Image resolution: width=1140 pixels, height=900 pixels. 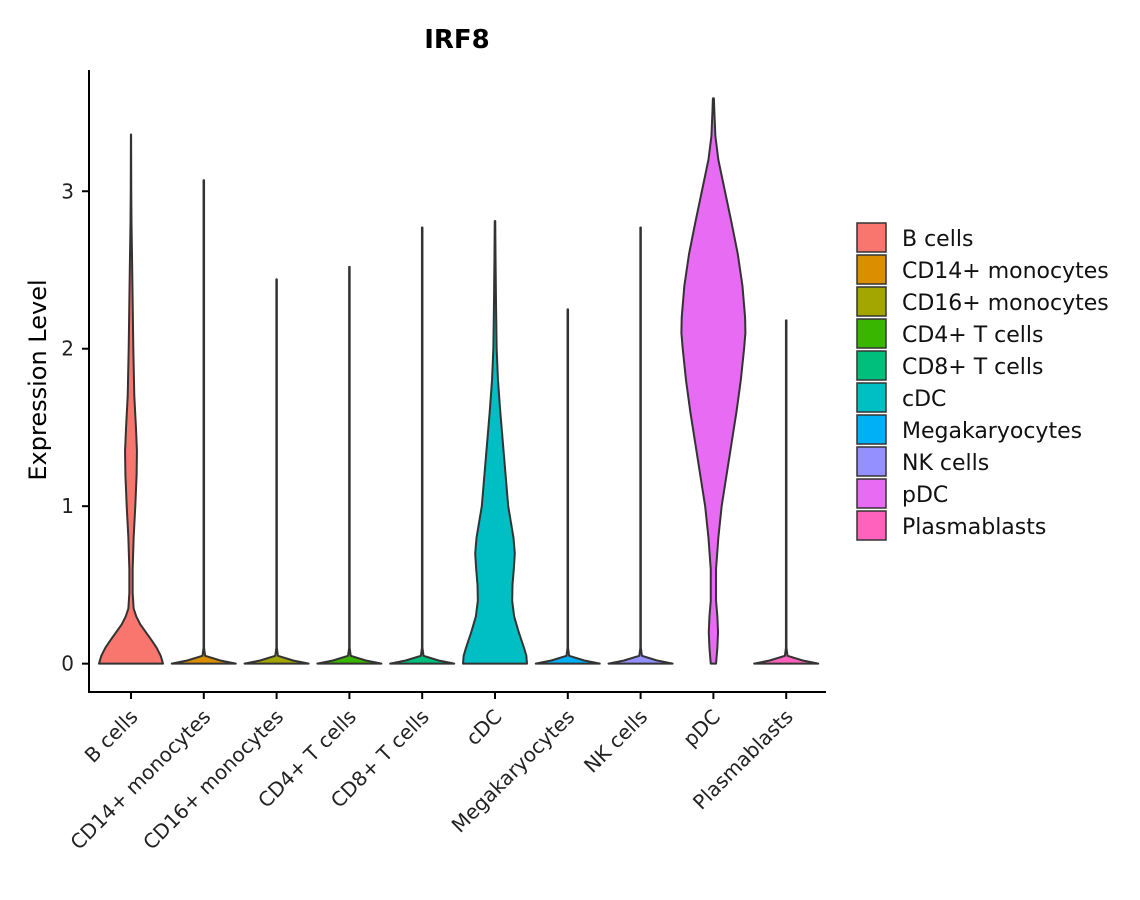 What do you see at coordinates (972, 367) in the screenshot?
I see `legend-label-cd8plus-t-cells: CD8+ T cells` at bounding box center [972, 367].